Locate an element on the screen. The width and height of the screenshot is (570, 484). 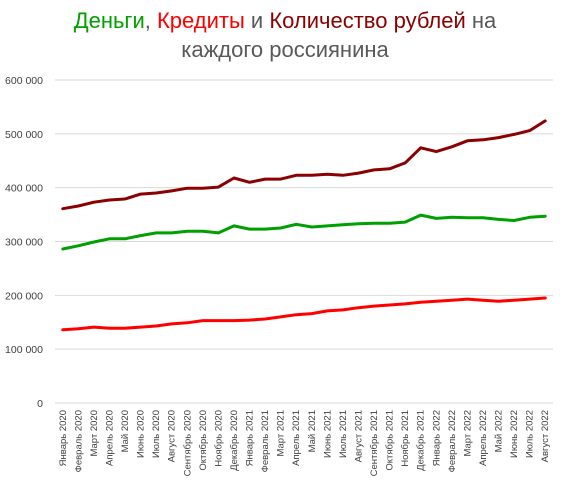
y-tick-label: 0 is located at coordinates (40, 404).